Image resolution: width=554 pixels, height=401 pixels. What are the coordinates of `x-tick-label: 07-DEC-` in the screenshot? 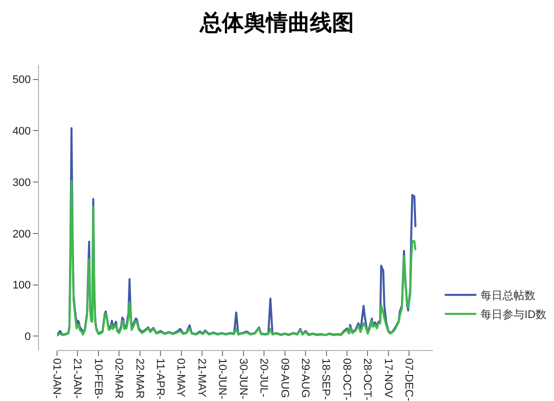 It's located at (408, 379).